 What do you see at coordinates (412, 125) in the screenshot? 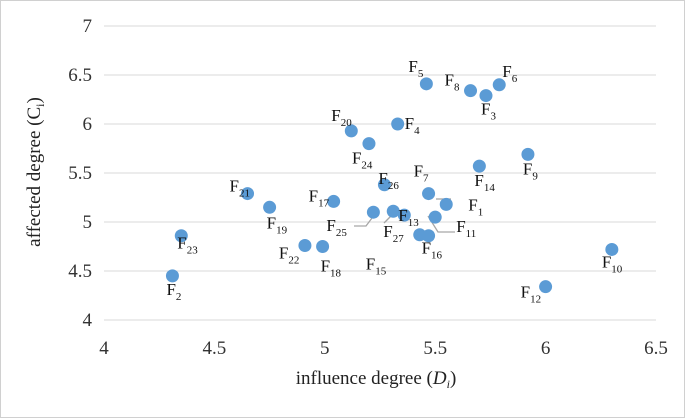
I see `point-label: F4` at bounding box center [412, 125].